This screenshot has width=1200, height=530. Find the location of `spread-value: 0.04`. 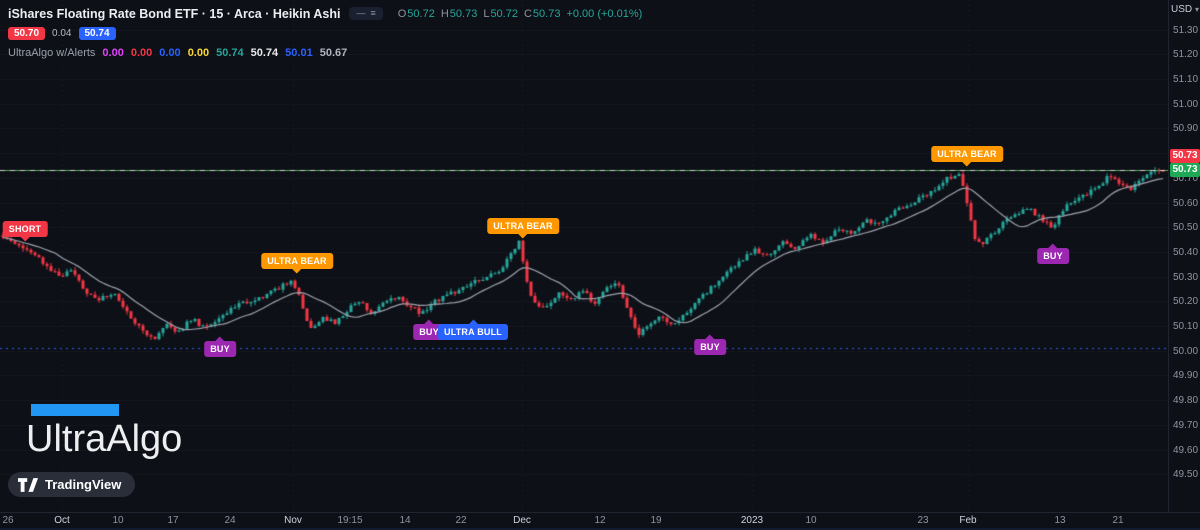

spread-value: 0.04 is located at coordinates (62, 33).